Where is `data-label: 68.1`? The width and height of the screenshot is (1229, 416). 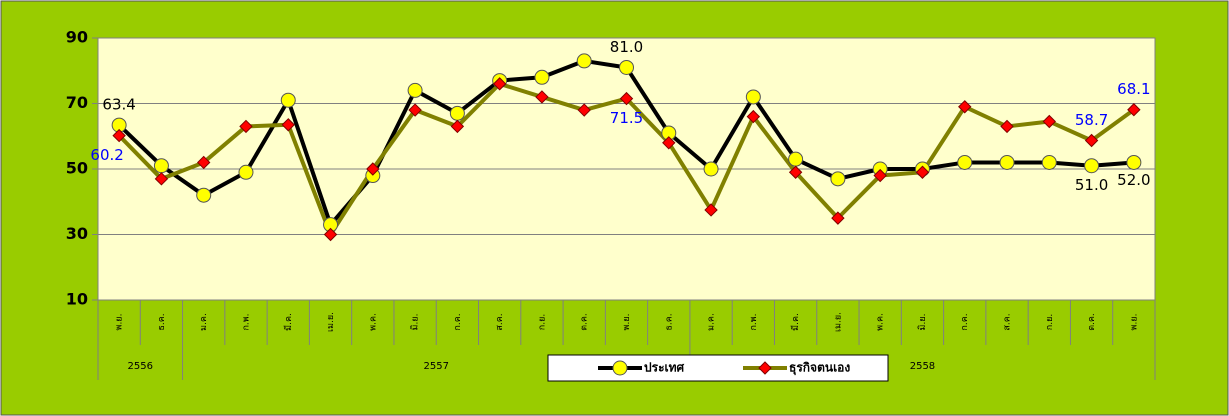
data-label: 68.1 is located at coordinates (1133, 89).